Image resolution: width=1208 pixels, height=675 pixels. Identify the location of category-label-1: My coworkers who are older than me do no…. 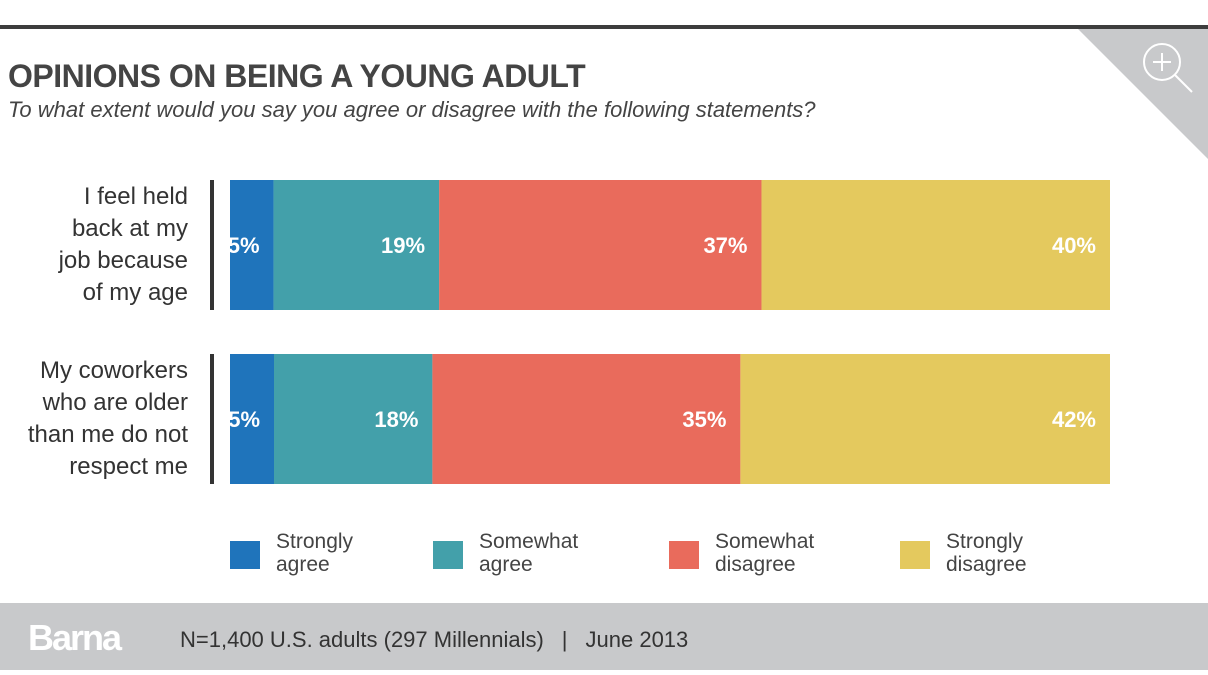
(94, 419).